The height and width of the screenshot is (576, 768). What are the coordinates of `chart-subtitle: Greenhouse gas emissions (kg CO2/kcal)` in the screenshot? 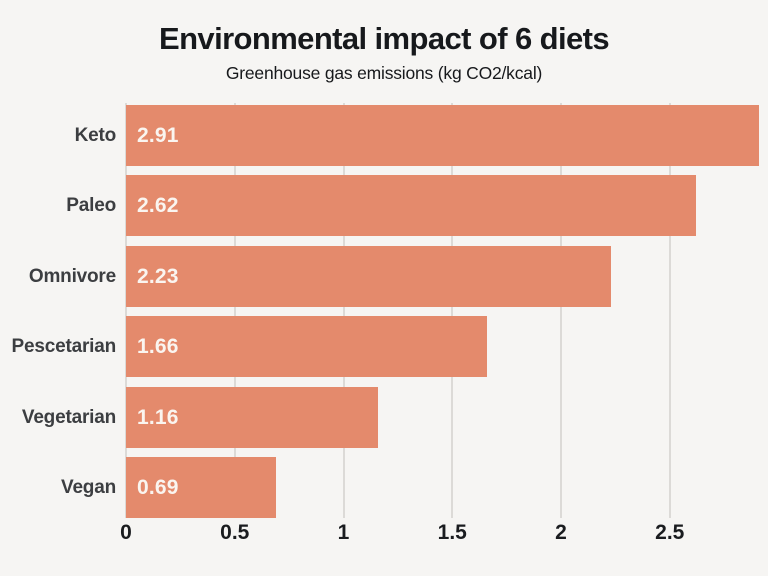 It's located at (384, 73).